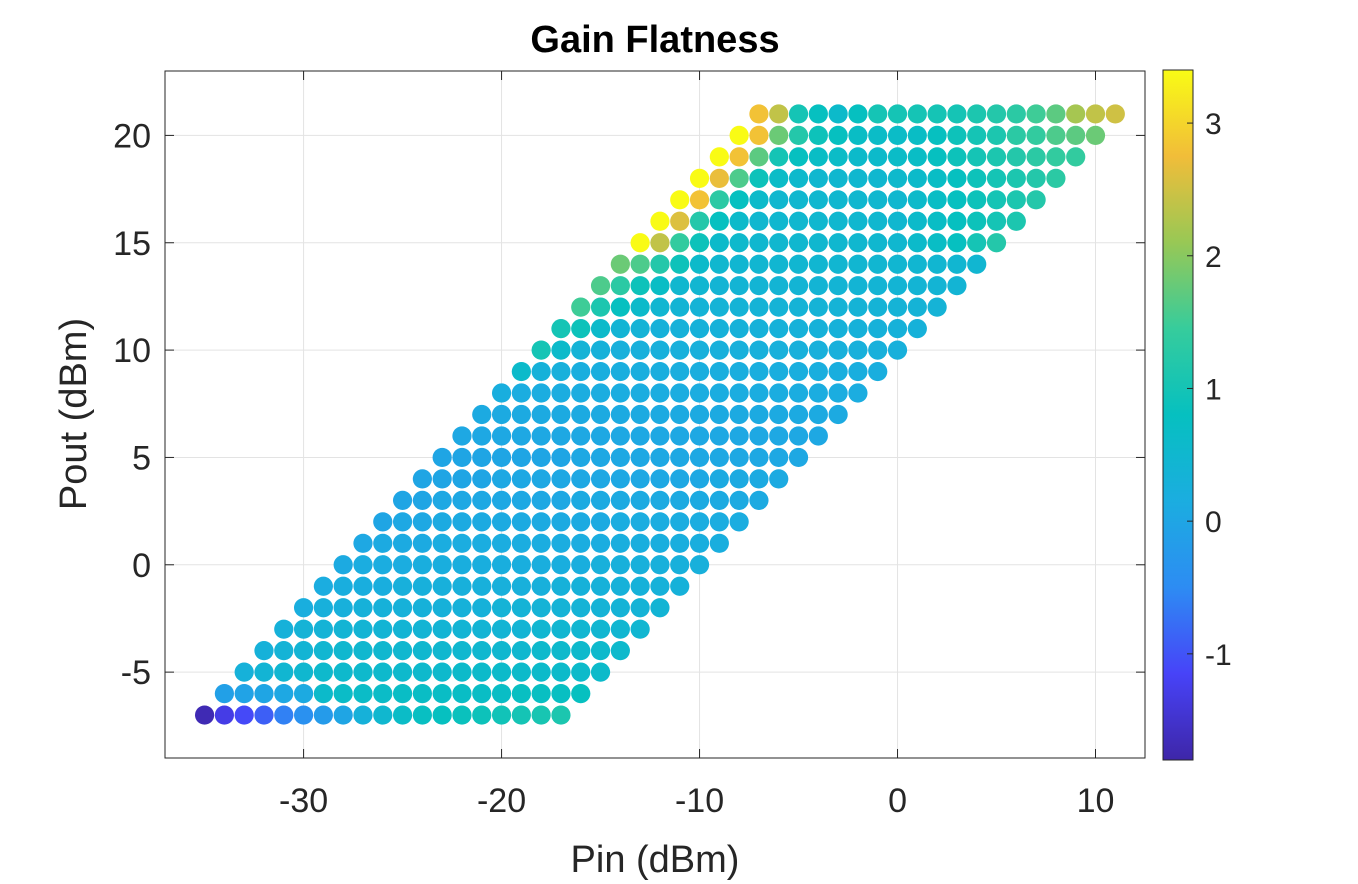  I want to click on x-tick-label: -20, so click(501, 801).